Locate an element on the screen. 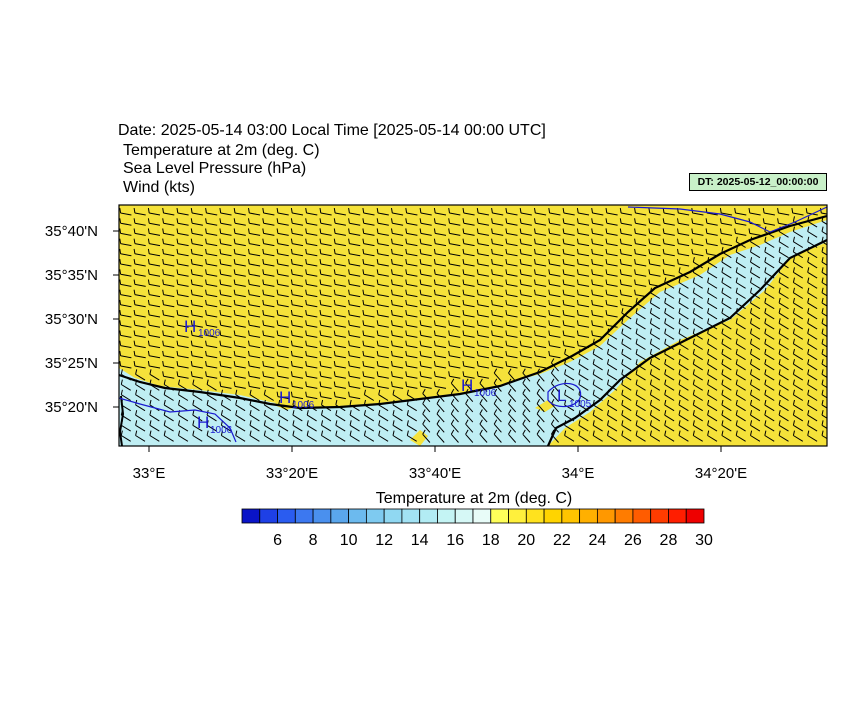 Image resolution: width=864 pixels, height=720 pixels. lat-label: 35°20'N is located at coordinates (71, 407).